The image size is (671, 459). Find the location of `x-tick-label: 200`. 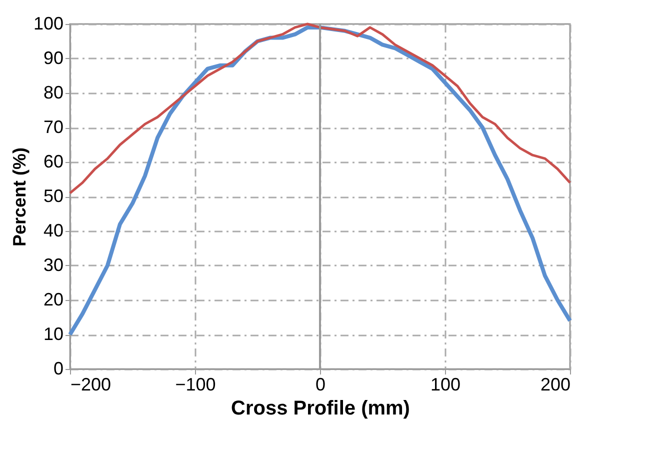

x-tick-label: 200 is located at coordinates (555, 384).